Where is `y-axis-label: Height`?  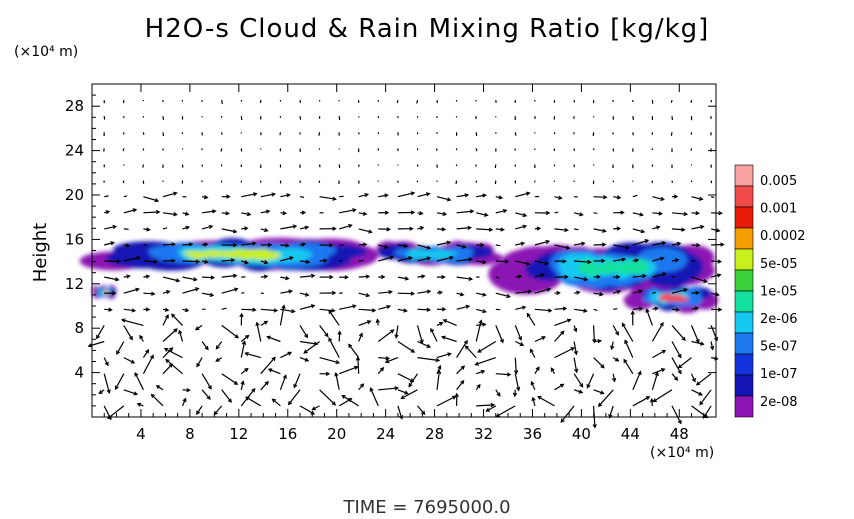 y-axis-label: Height is located at coordinates (40, 253).